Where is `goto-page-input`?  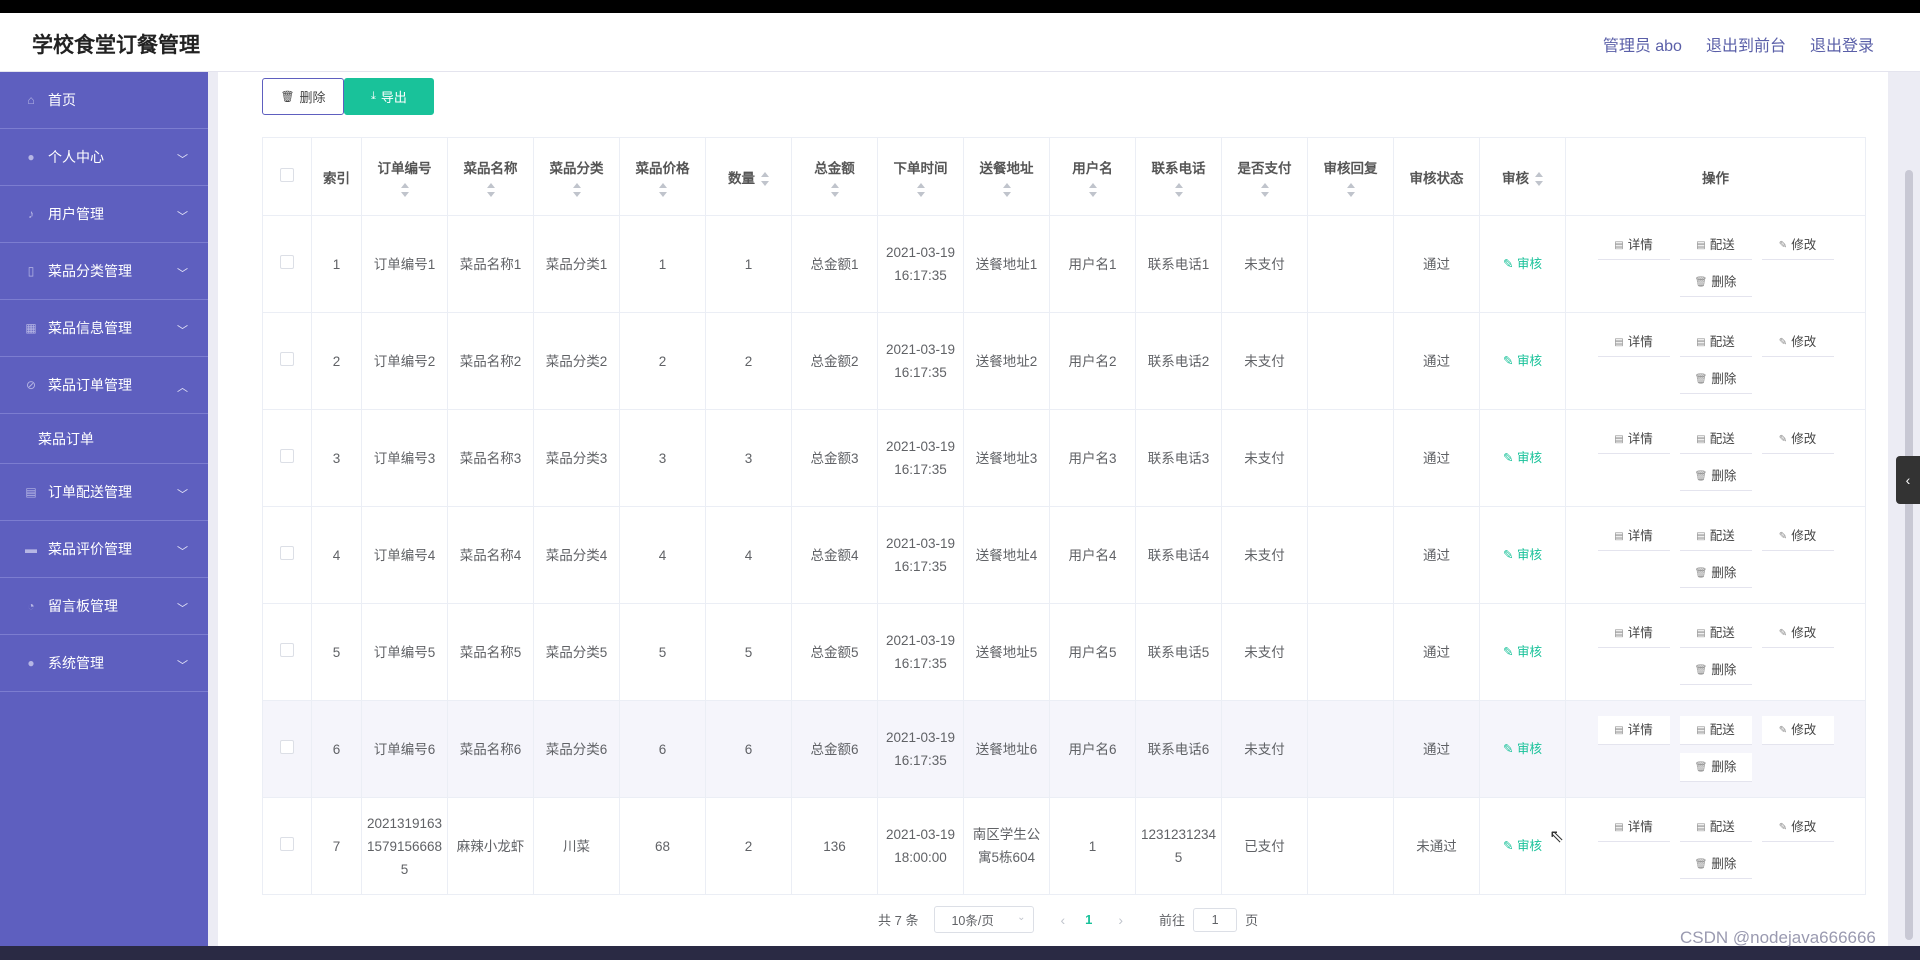 goto-page-input is located at coordinates (1215, 919).